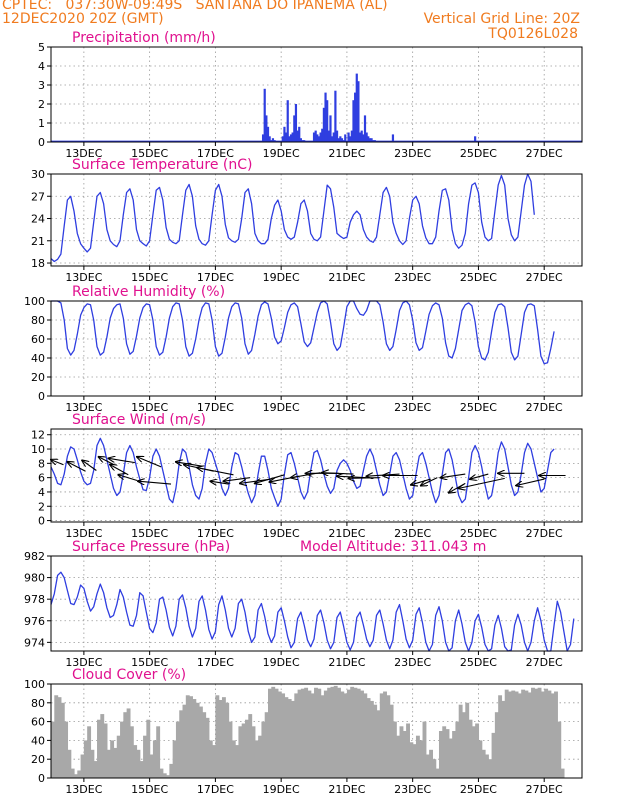  I want to click on pressure-xtick-label: 17DEC, so click(215, 662).